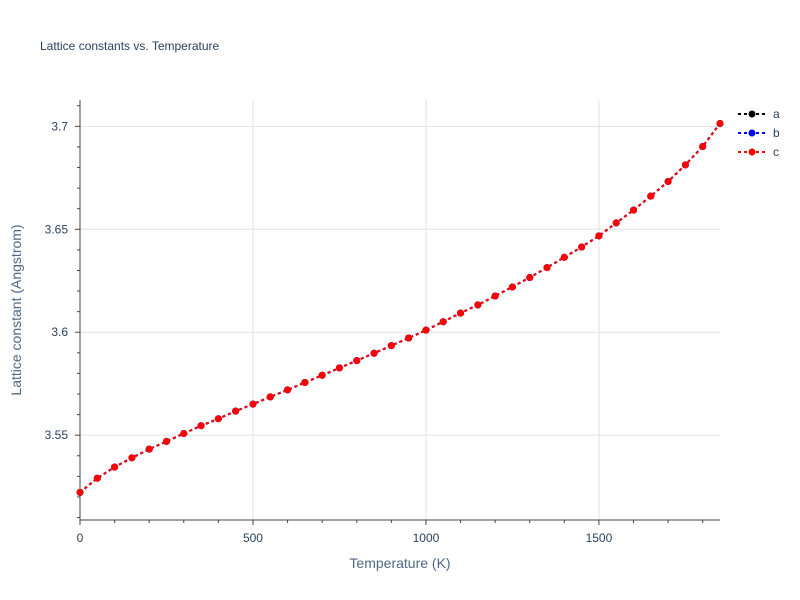 The width and height of the screenshot is (800, 600). Describe the element at coordinates (80, 538) in the screenshot. I see `x-tick-label: 0` at that location.